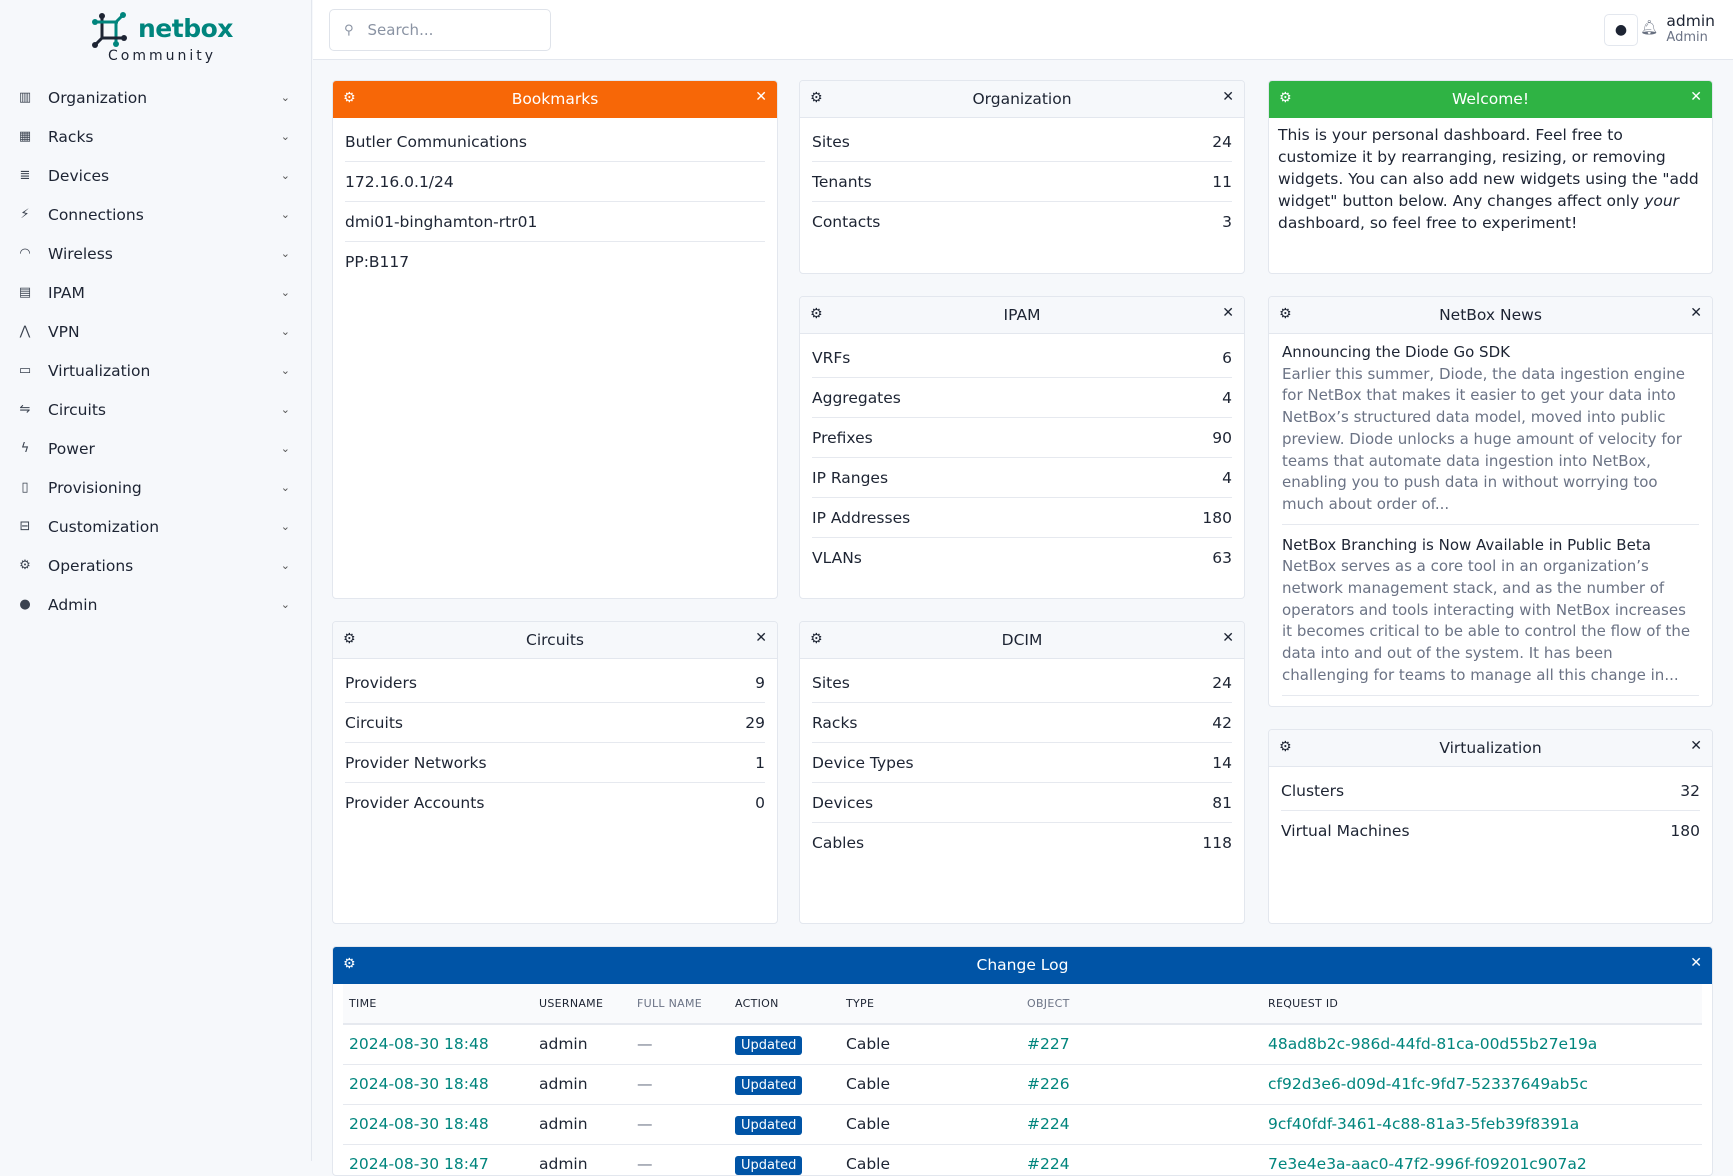  What do you see at coordinates (1690, 28) in the screenshot?
I see `user-menu: admin Admin` at bounding box center [1690, 28].